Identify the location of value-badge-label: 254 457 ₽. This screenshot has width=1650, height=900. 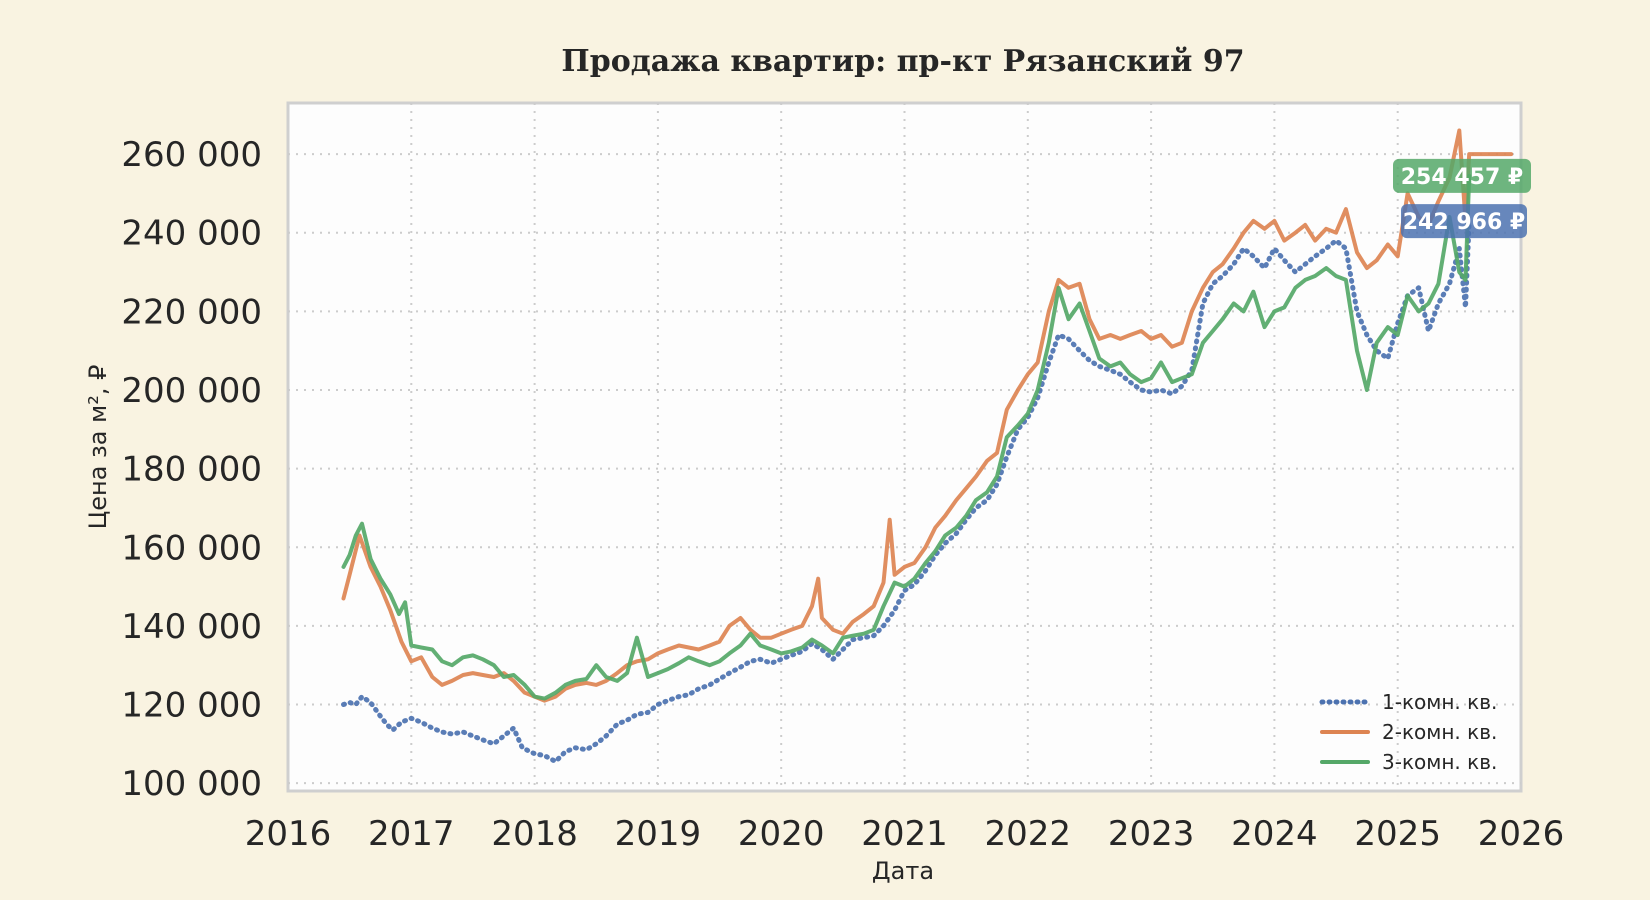
(1462, 177).